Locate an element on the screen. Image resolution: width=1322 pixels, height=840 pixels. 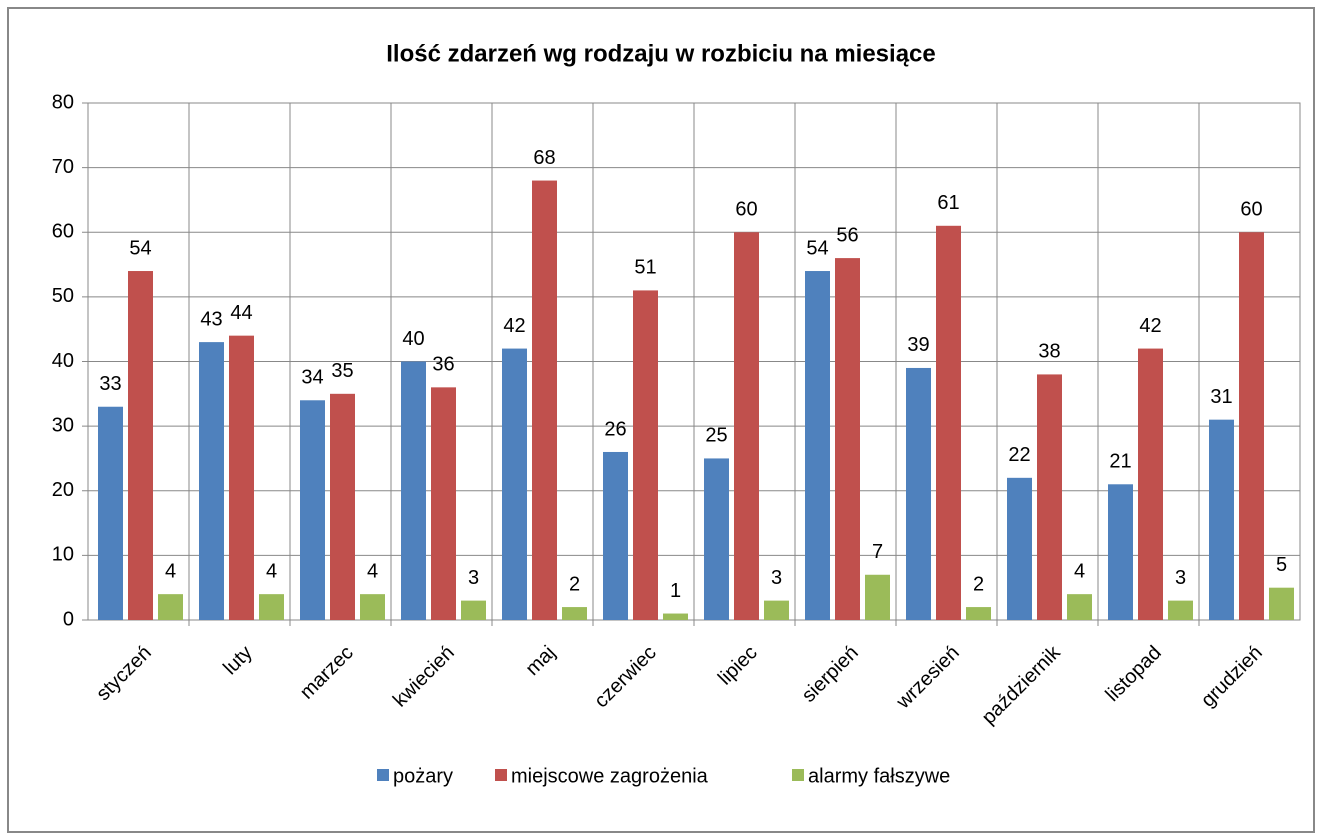
y-tick-label: 0 is located at coordinates (68, 619).